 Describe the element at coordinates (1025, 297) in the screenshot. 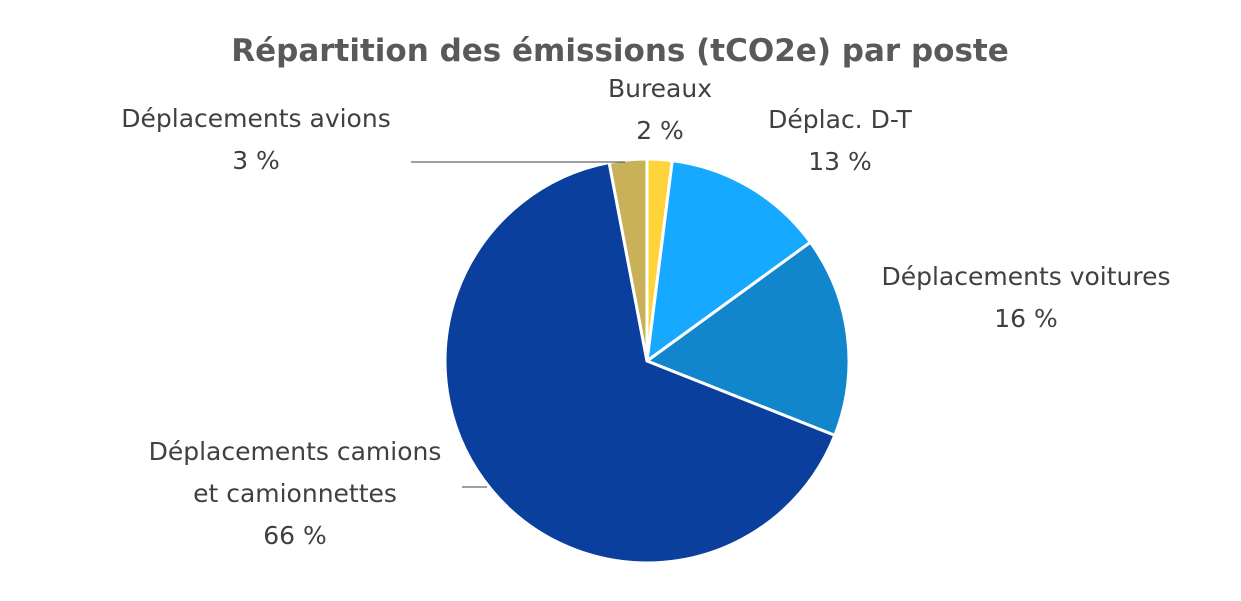

I see `slice-label-2: Déplacements voitures 16 %` at that location.